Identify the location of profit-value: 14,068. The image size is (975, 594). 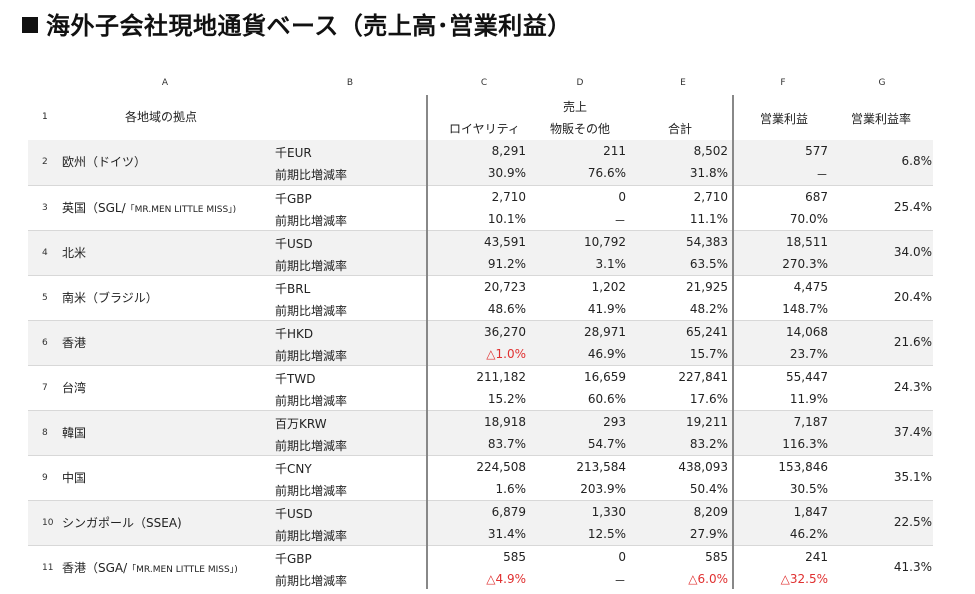
(807, 332).